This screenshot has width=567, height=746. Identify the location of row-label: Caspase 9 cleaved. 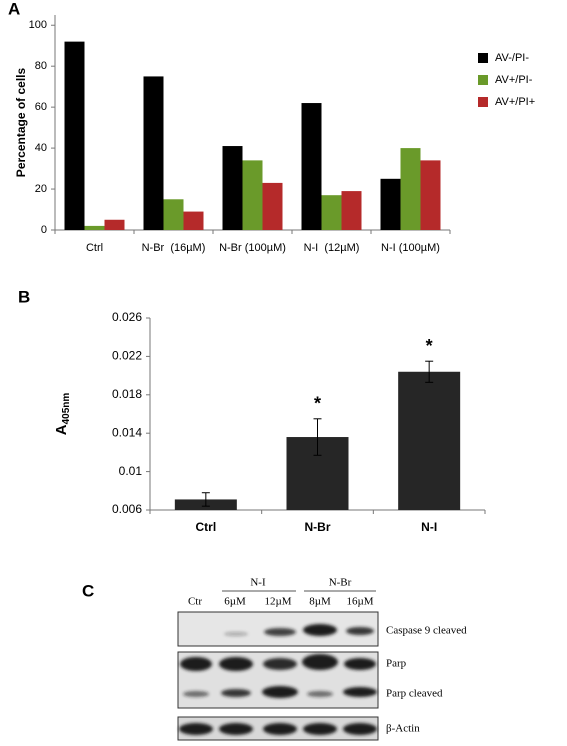
(426, 631).